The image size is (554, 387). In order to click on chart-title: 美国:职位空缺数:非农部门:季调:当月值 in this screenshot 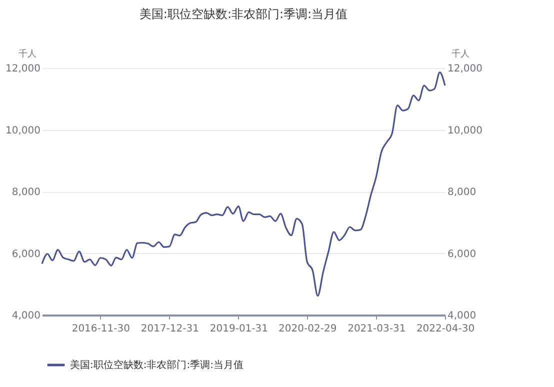, I will do `click(243, 14)`.